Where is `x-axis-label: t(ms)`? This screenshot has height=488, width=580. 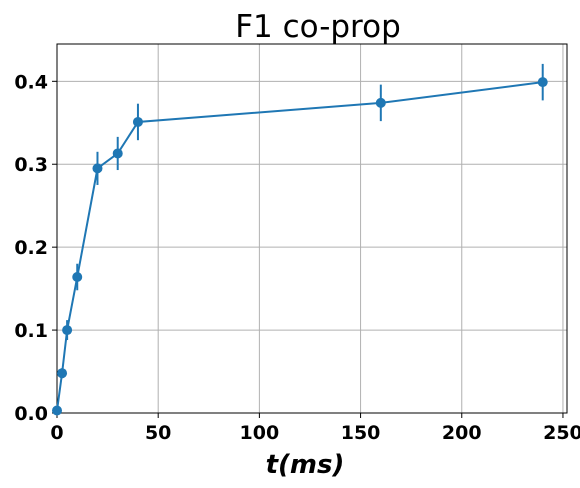
x-axis-label: t(ms) is located at coordinates (305, 465).